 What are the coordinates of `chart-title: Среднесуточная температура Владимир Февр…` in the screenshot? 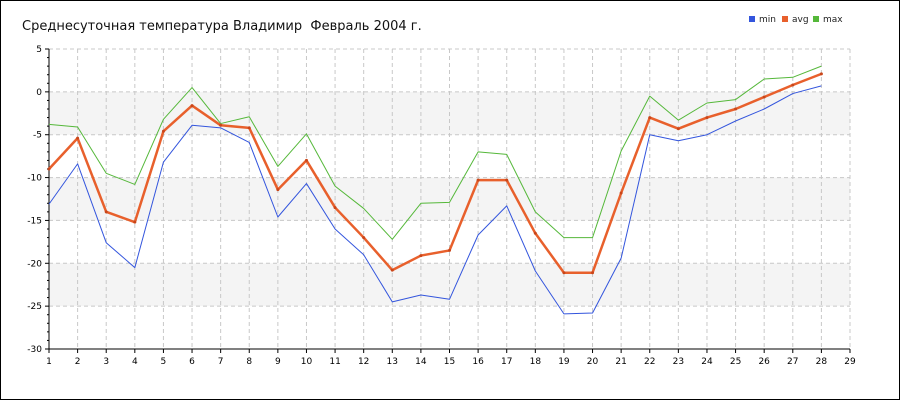 It's located at (222, 26).